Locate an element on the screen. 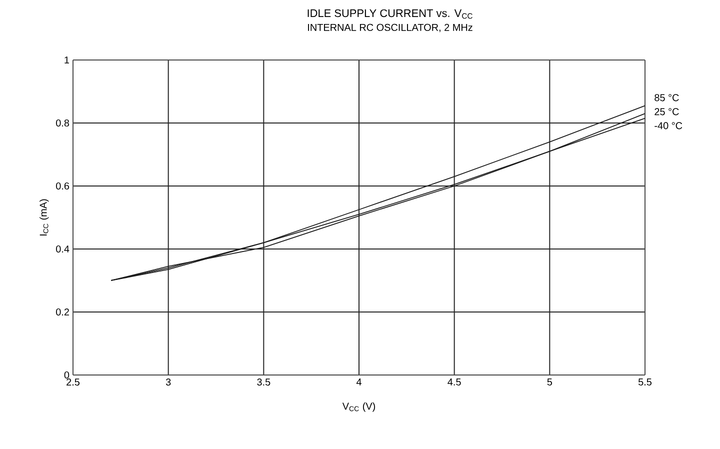  y-tick-label: 0.4 is located at coordinates (63, 249).